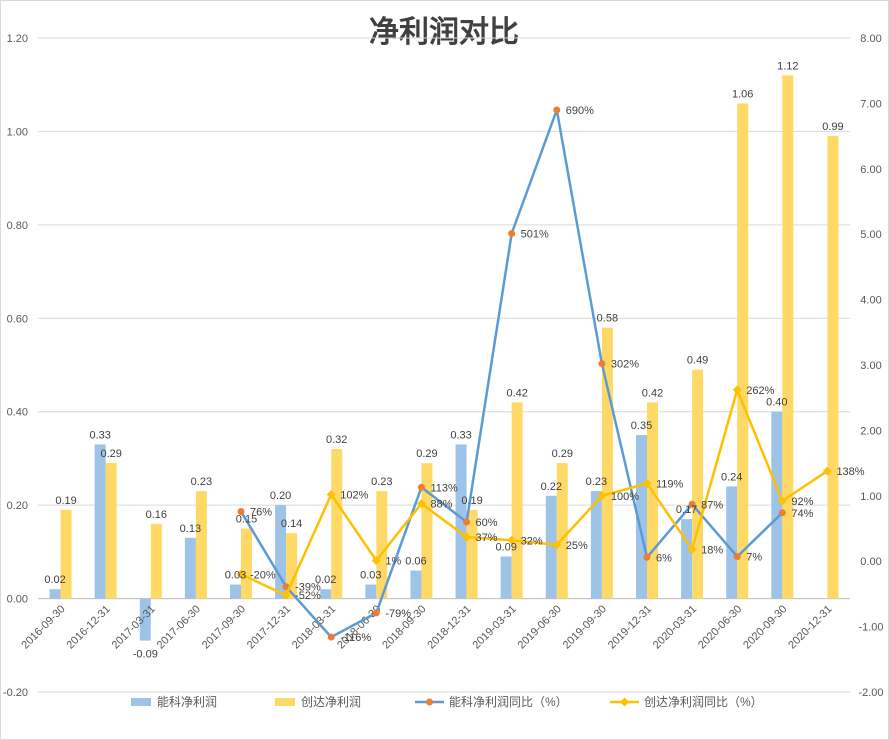 This screenshot has height=740, width=889. I want to click on y-left-tick-label: 0.20, so click(17, 506).